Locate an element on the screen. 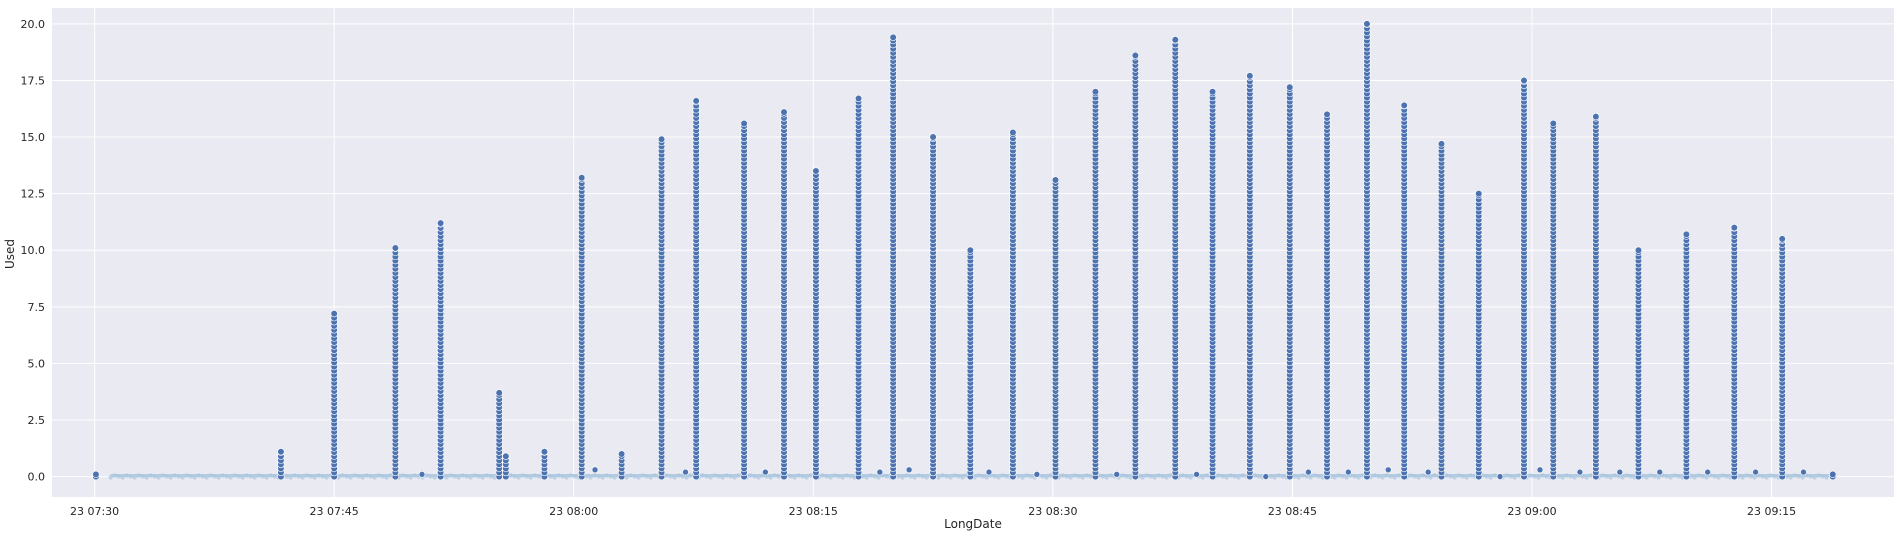 This screenshot has height=541, width=1900. x-tick-label: 23 08:00 is located at coordinates (573, 511).